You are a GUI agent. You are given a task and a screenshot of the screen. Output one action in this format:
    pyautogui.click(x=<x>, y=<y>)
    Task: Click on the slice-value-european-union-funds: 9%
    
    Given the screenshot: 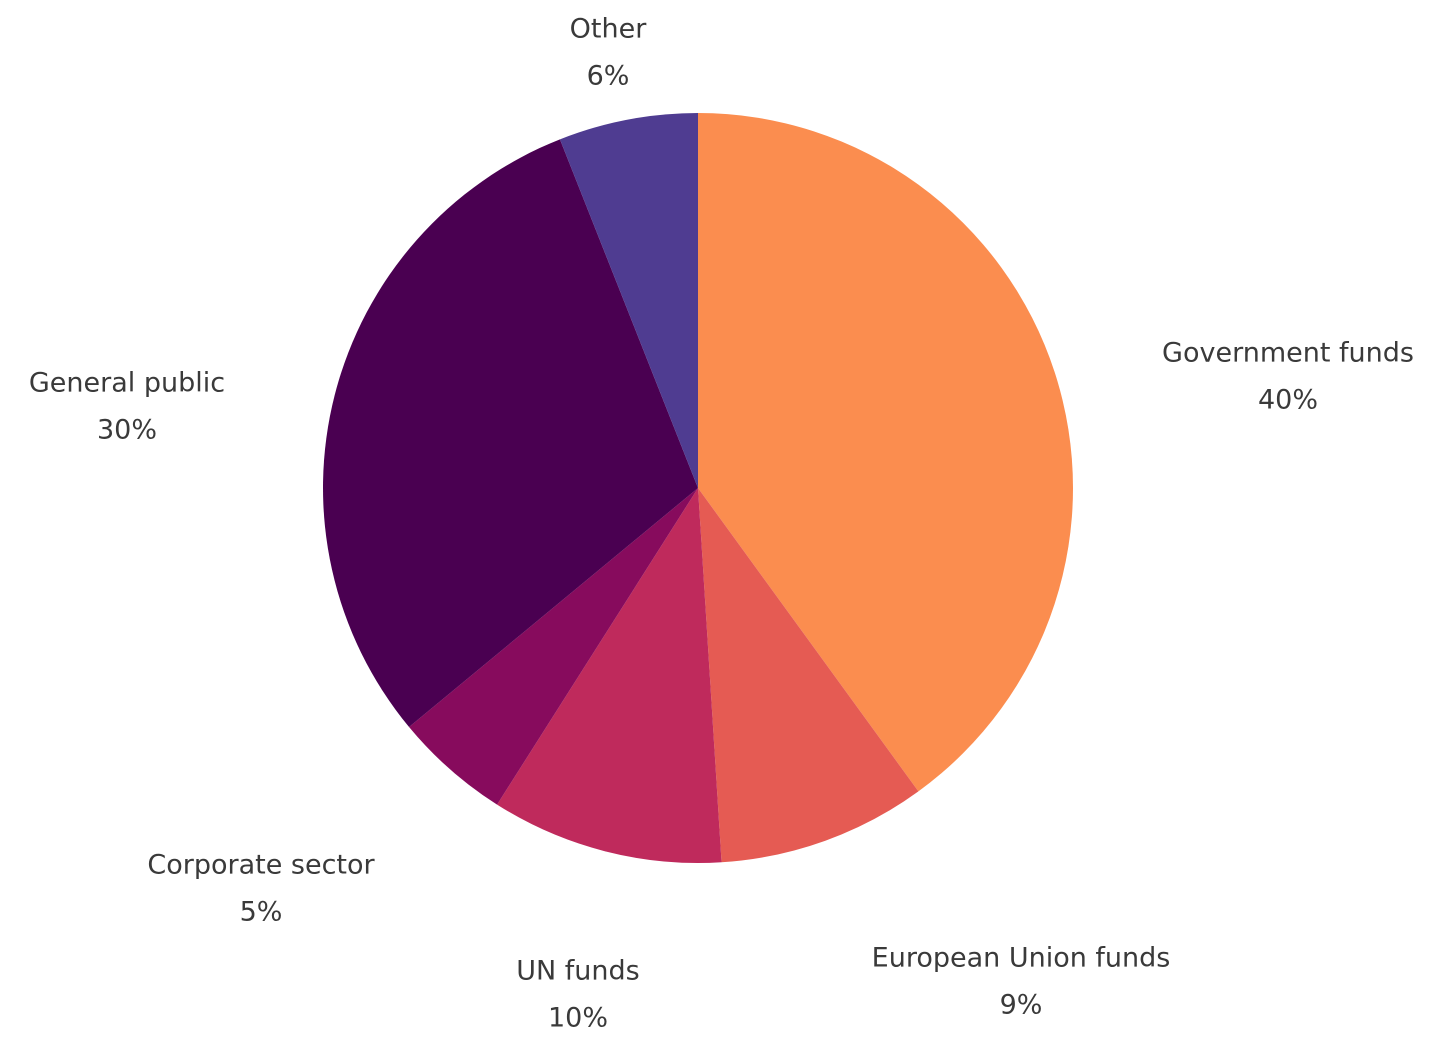 What is the action you would take?
    pyautogui.click(x=1021, y=1005)
    